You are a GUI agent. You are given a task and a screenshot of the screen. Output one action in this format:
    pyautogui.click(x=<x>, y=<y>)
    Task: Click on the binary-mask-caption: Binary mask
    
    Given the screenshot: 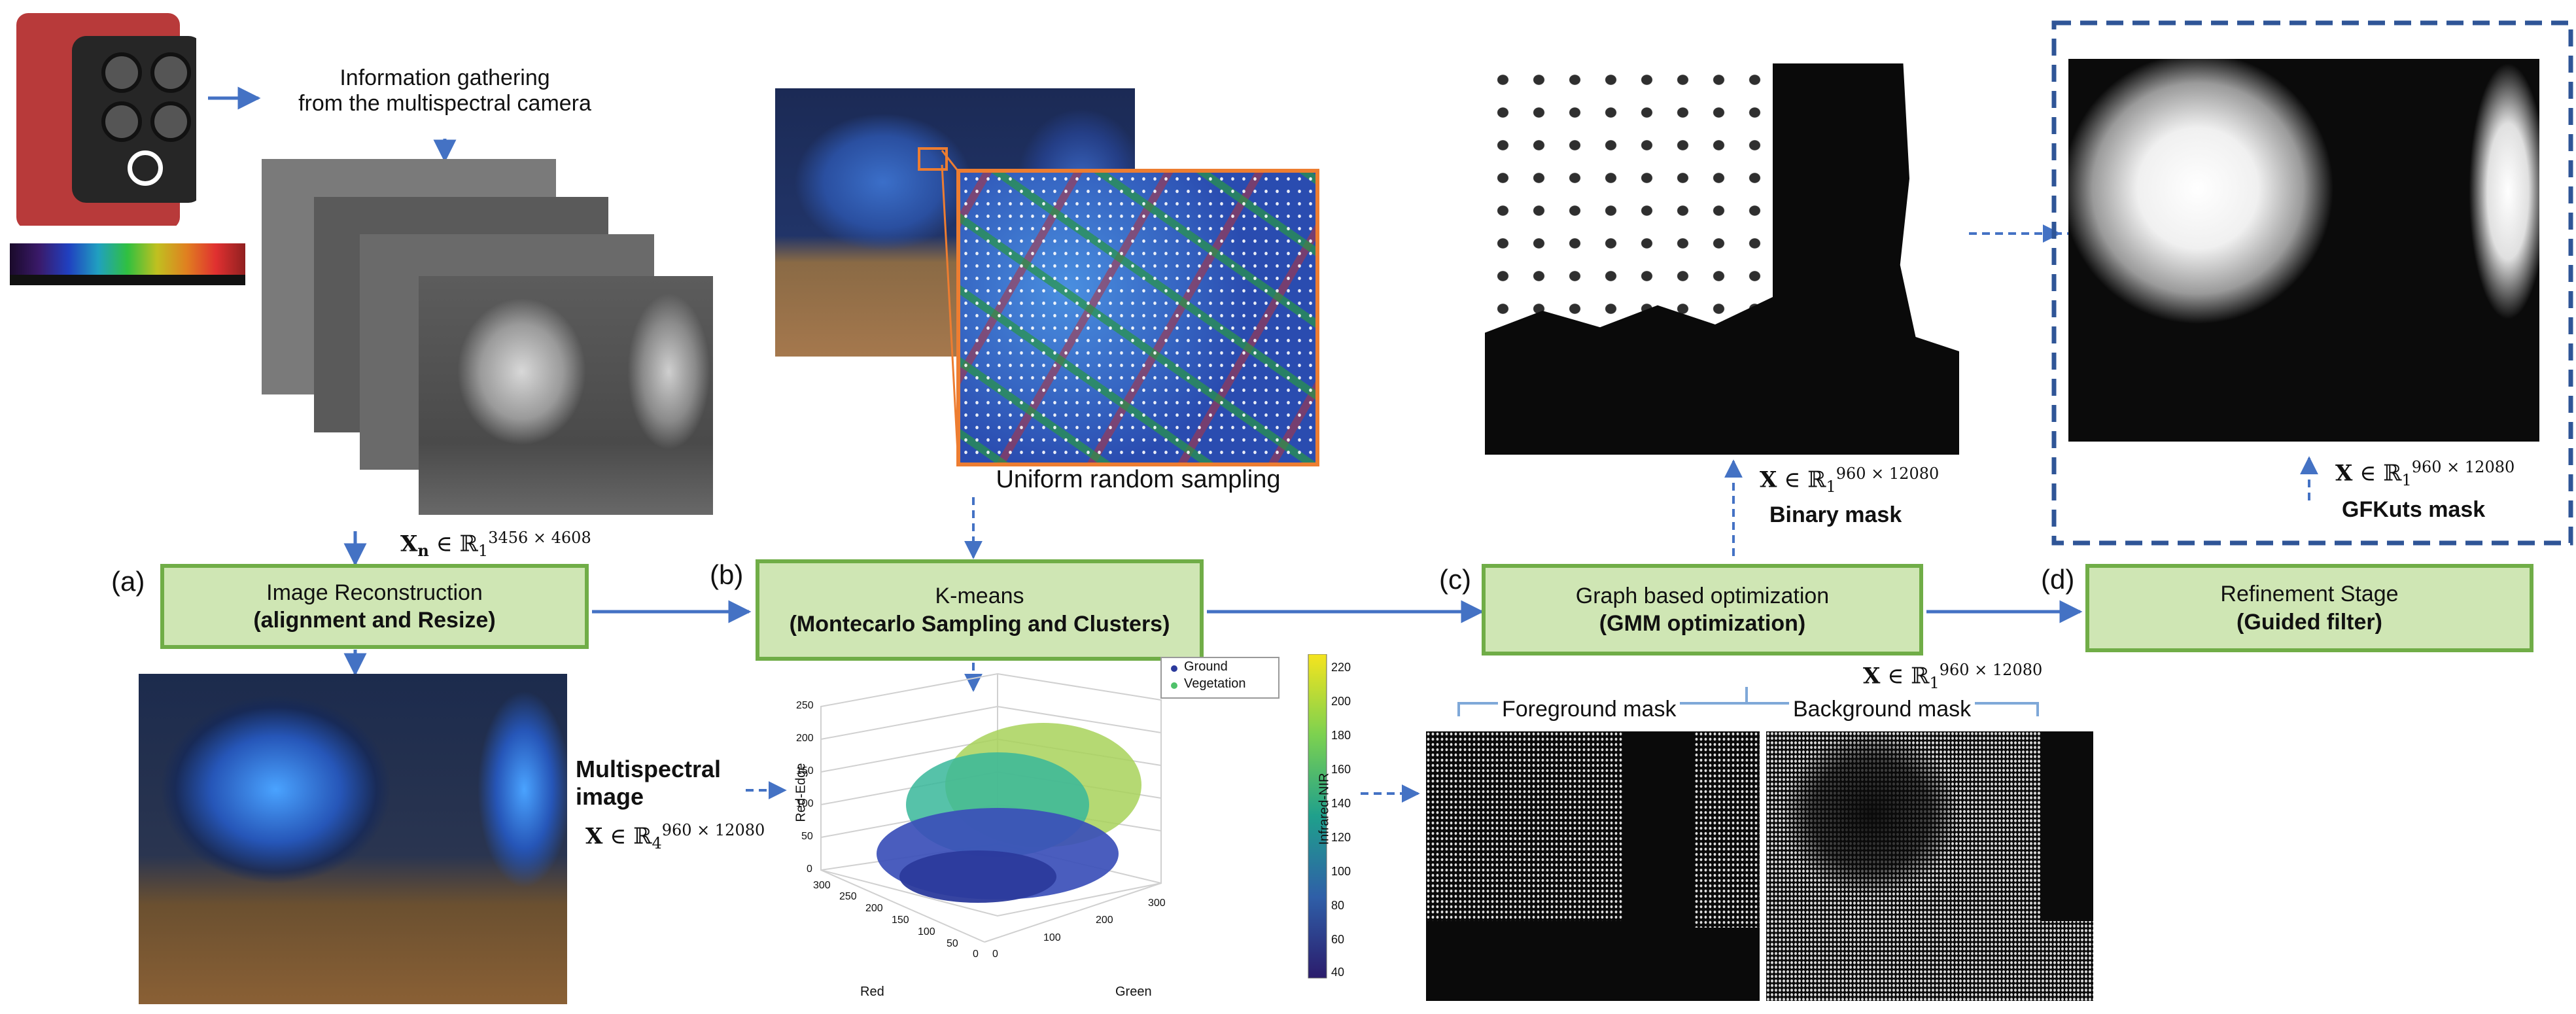 What is the action you would take?
    pyautogui.click(x=1835, y=514)
    